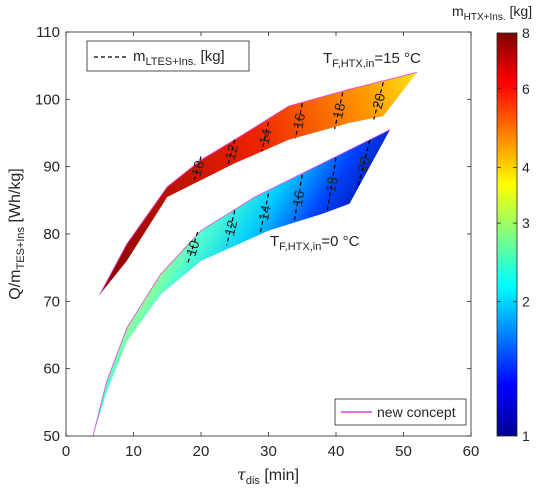 This screenshot has width=550, height=493. I want to click on x-axis-label-unit: [min], so click(279, 475).